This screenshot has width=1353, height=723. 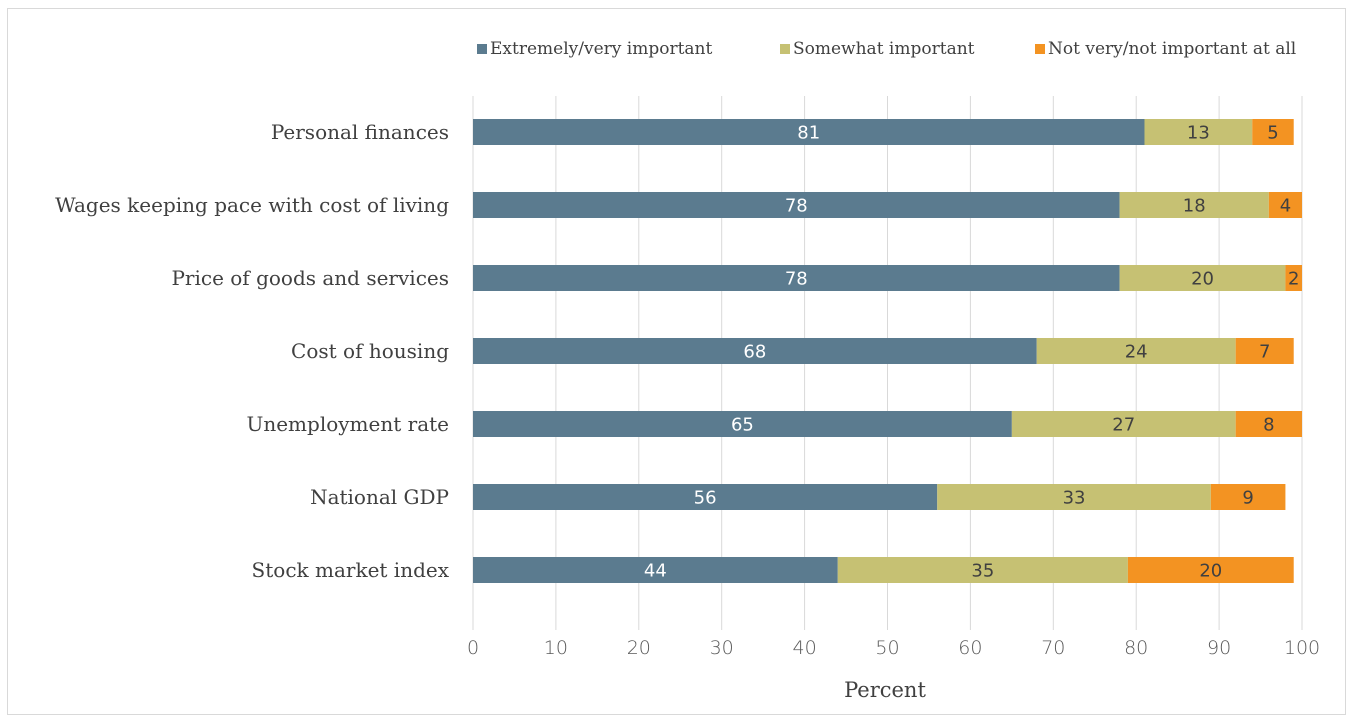 What do you see at coordinates (601, 49) in the screenshot?
I see `legend-label-extremely-very-important: Extremely/very important` at bounding box center [601, 49].